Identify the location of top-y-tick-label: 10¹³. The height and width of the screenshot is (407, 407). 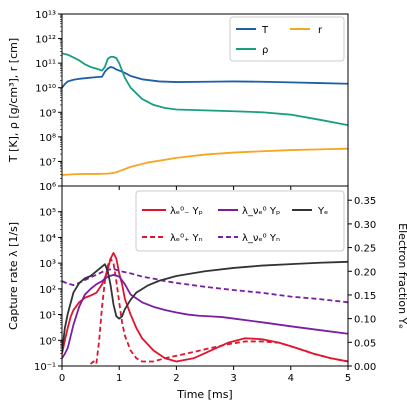
(45, 15).